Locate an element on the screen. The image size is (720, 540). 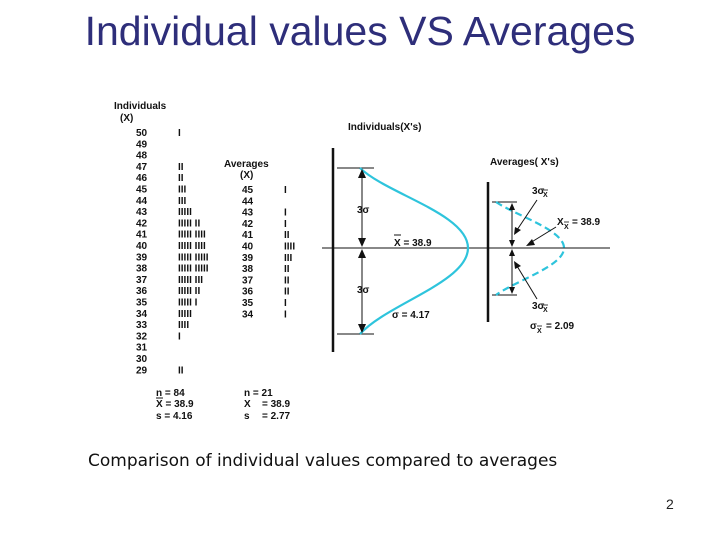
averages-scale-value: 35 is located at coordinates (248, 303).